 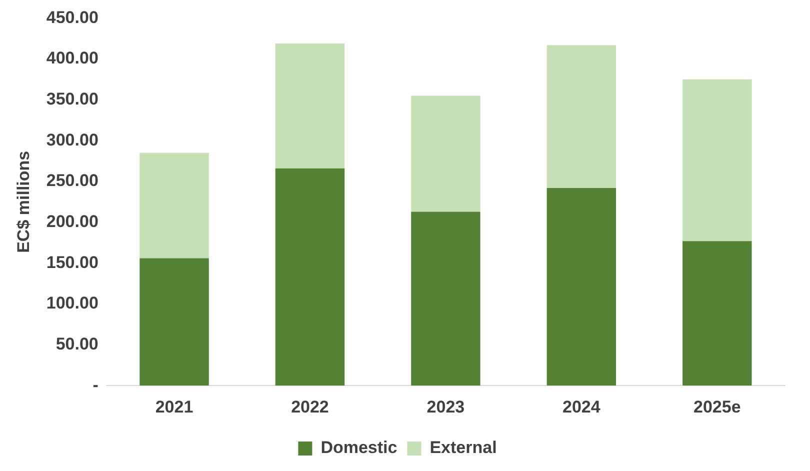 What do you see at coordinates (717, 406) in the screenshot?
I see `x-tick-label: 2025e` at bounding box center [717, 406].